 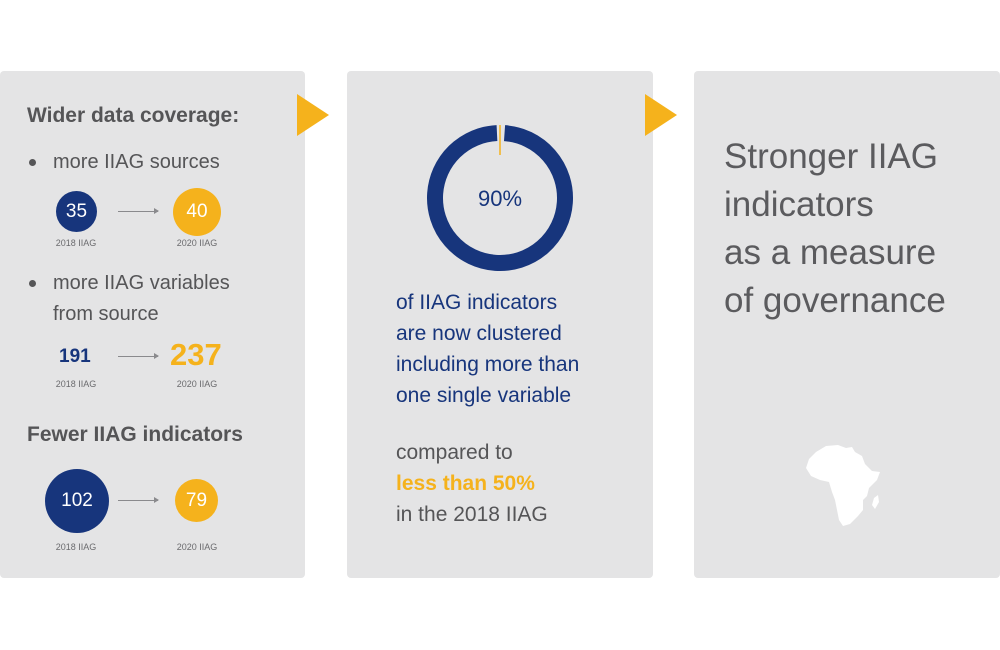 I want to click on sources-bullet-text: more IIAG sources, so click(x=136, y=162).